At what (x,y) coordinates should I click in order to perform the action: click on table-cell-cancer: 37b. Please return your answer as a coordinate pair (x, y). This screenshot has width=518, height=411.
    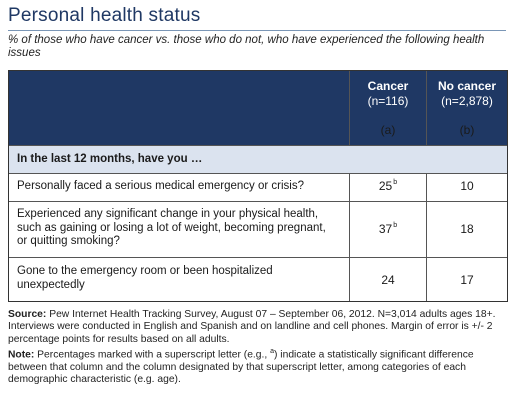
    Looking at the image, I should click on (388, 229).